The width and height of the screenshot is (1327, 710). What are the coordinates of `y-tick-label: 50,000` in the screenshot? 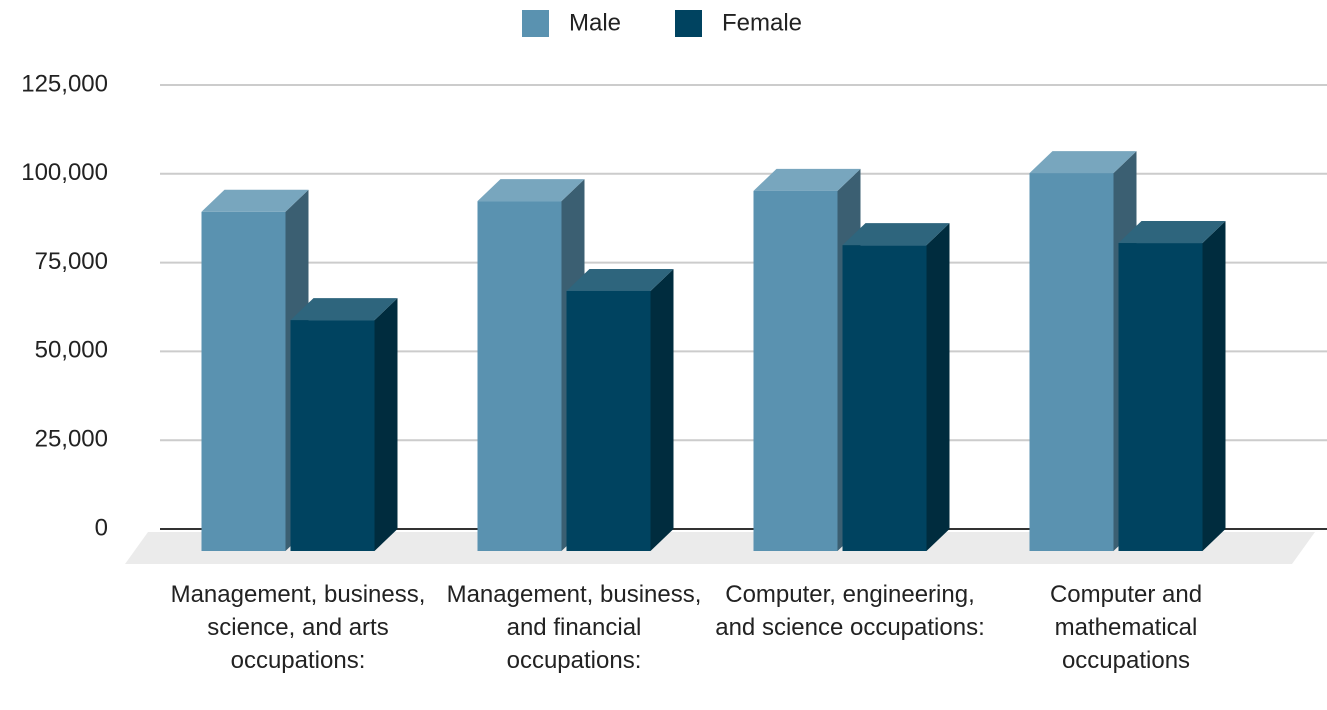 It's located at (71, 350).